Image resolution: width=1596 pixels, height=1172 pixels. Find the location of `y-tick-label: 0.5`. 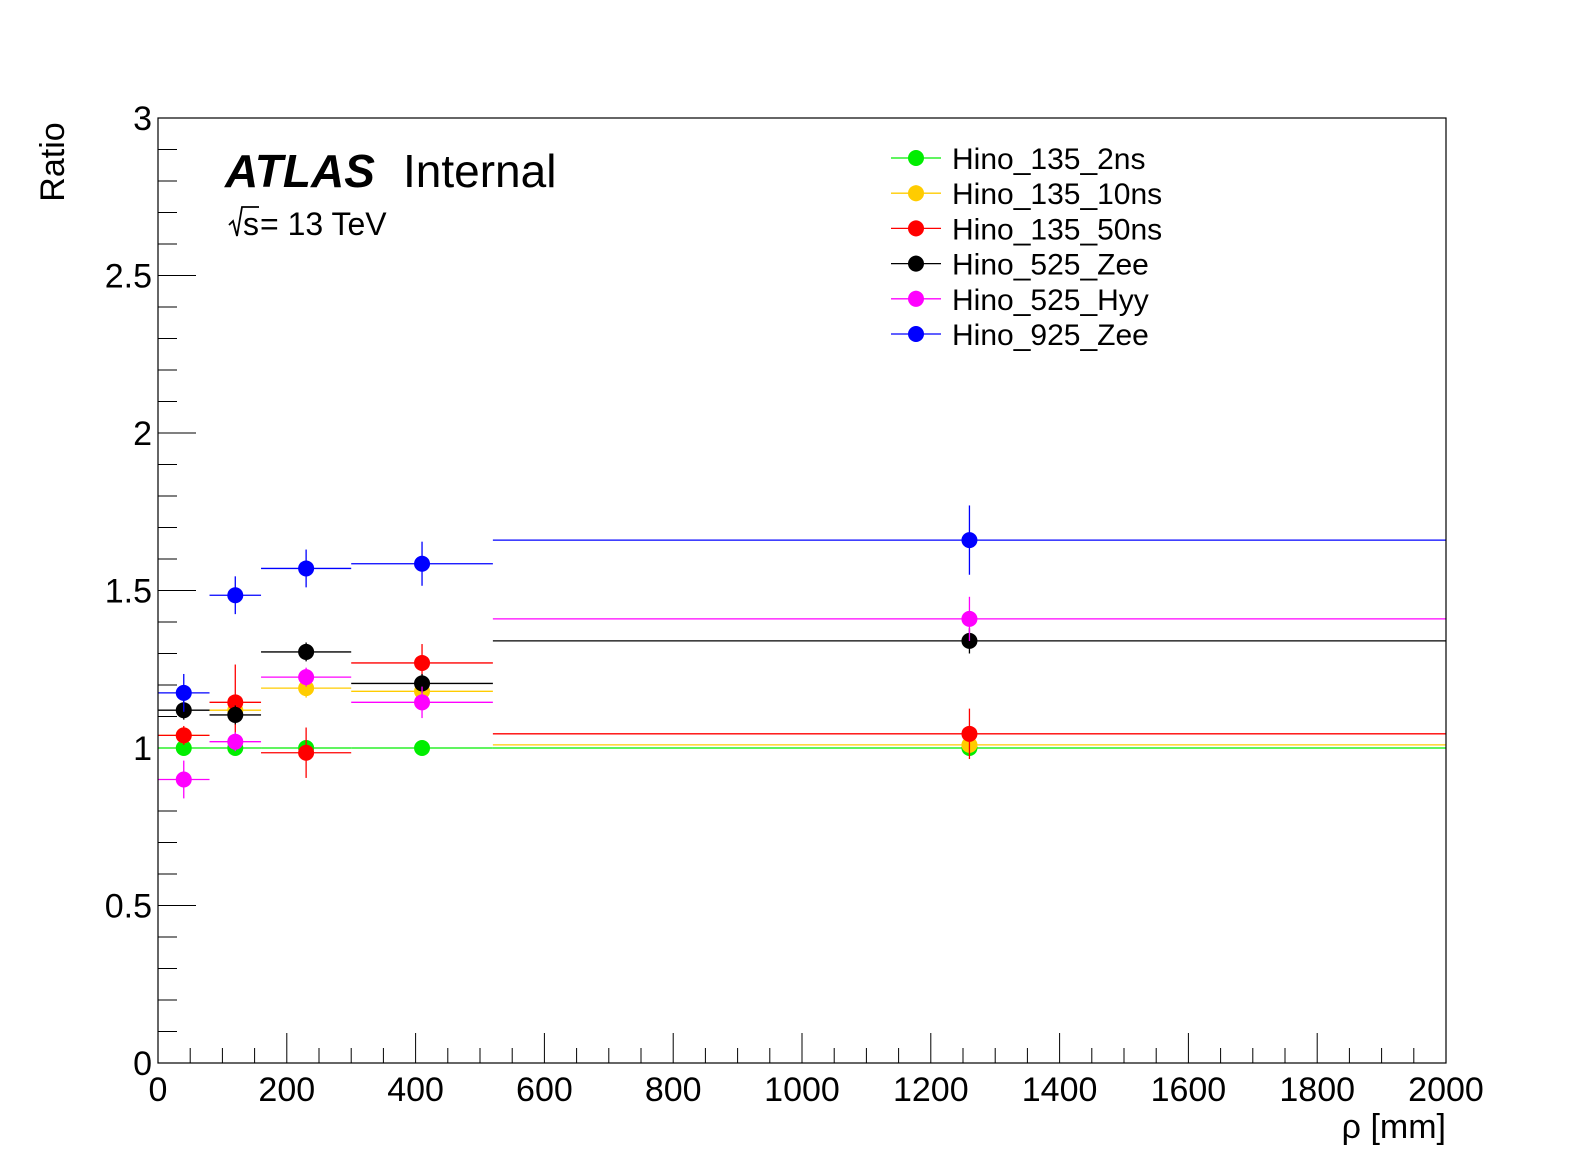

y-tick-label: 0.5 is located at coordinates (128, 907).